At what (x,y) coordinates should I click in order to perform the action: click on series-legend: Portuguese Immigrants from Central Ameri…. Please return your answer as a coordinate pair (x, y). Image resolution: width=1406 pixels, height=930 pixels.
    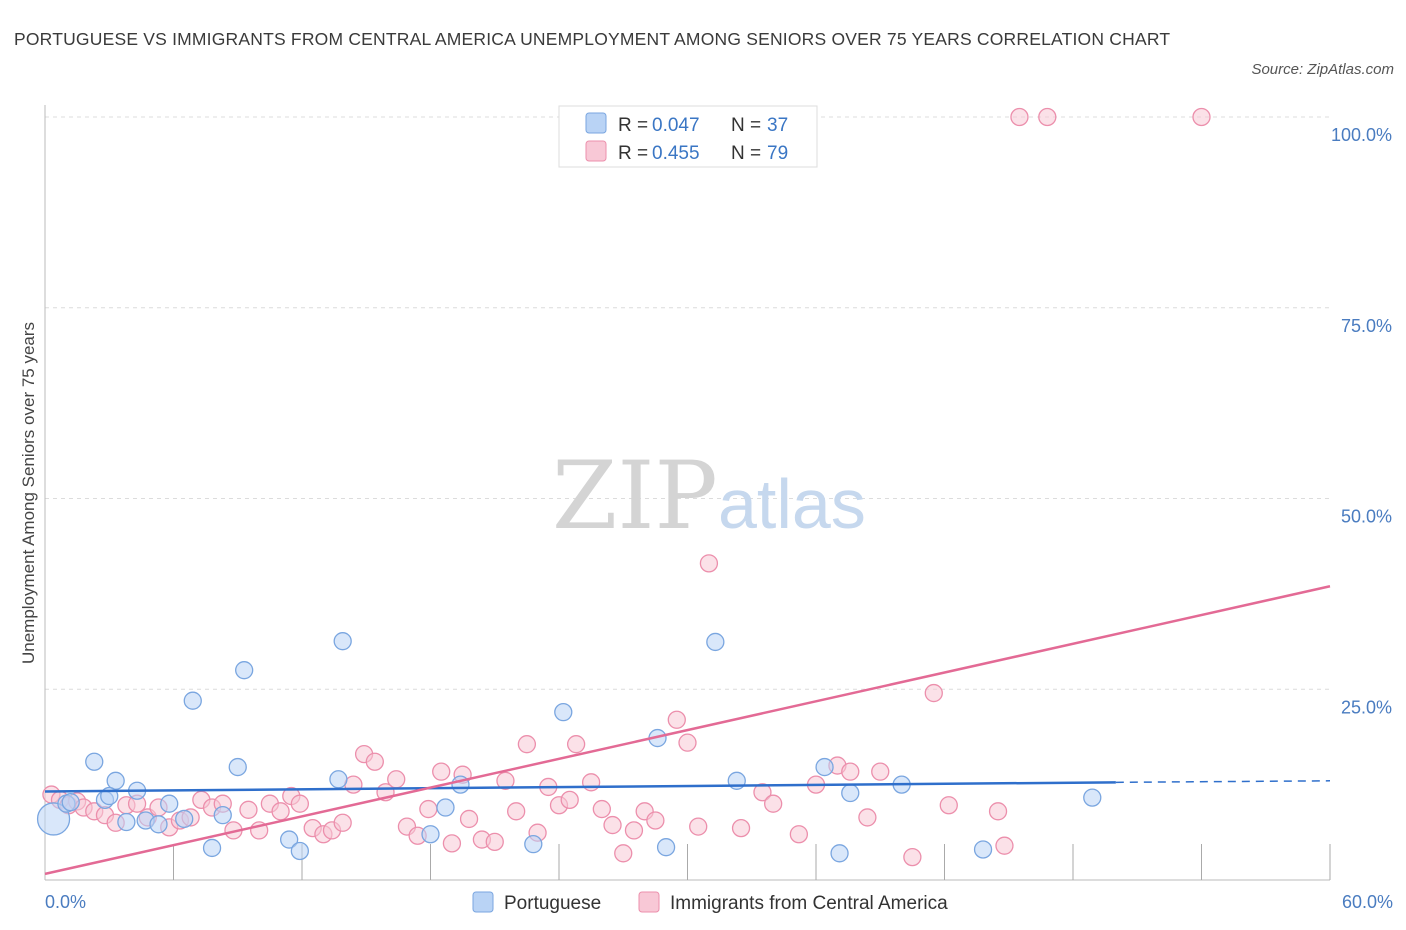
    Looking at the image, I should click on (710, 902).